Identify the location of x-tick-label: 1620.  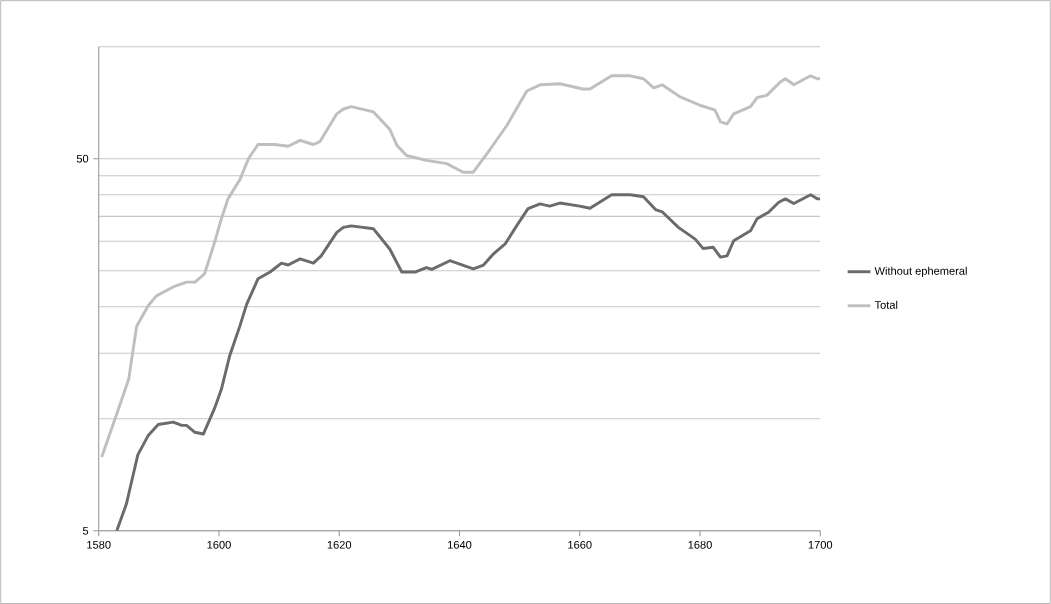
(339, 544).